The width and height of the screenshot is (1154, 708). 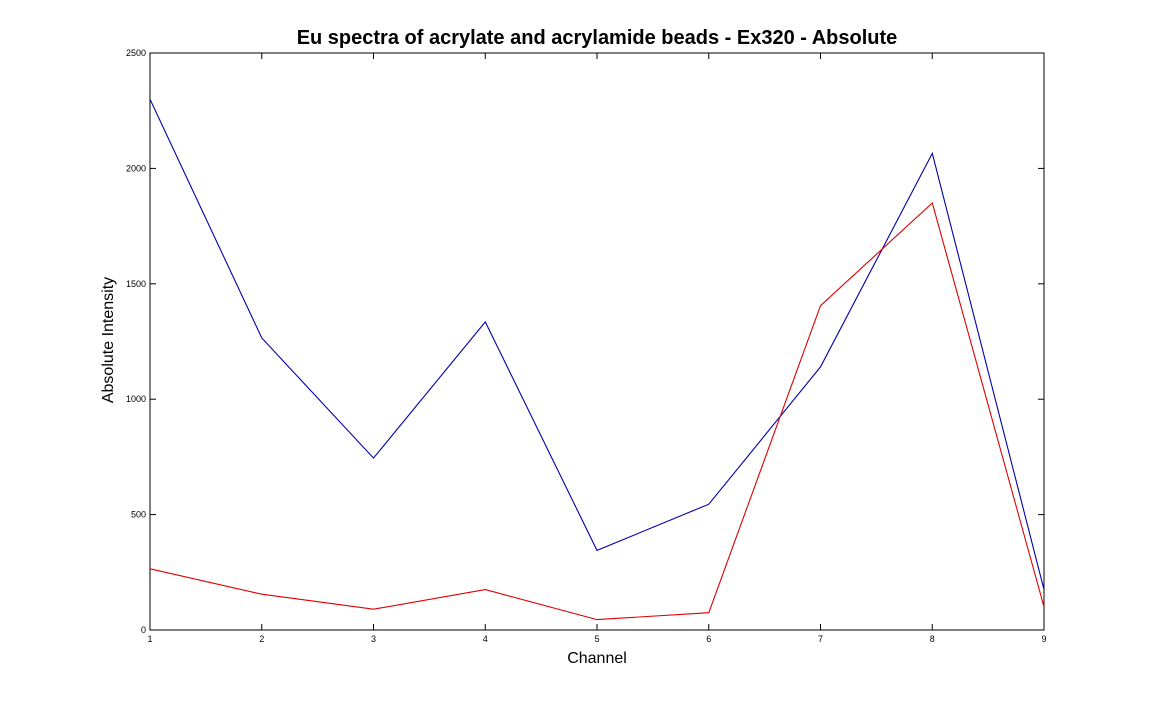 What do you see at coordinates (1043, 639) in the screenshot?
I see `x-tick-label: 9` at bounding box center [1043, 639].